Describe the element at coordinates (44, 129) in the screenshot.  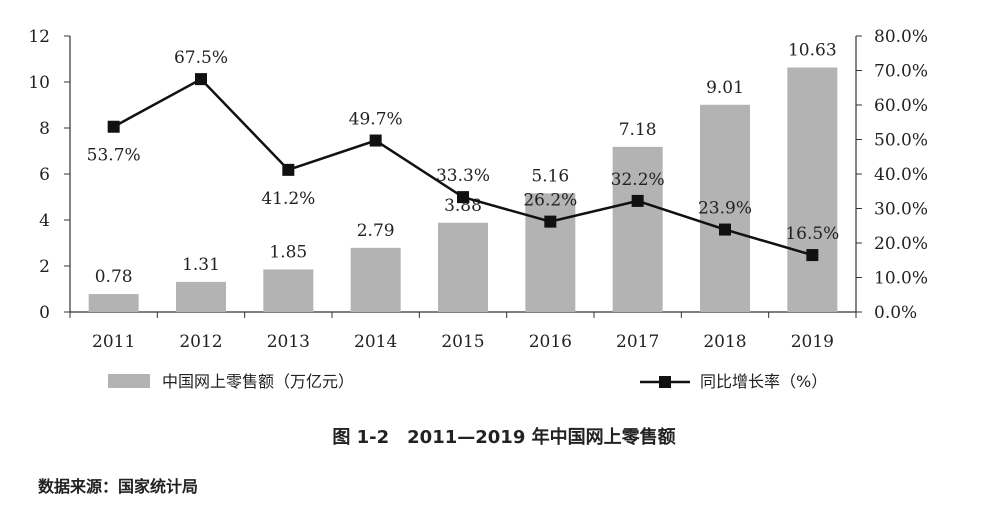
I see `left-tick-label: 8` at that location.